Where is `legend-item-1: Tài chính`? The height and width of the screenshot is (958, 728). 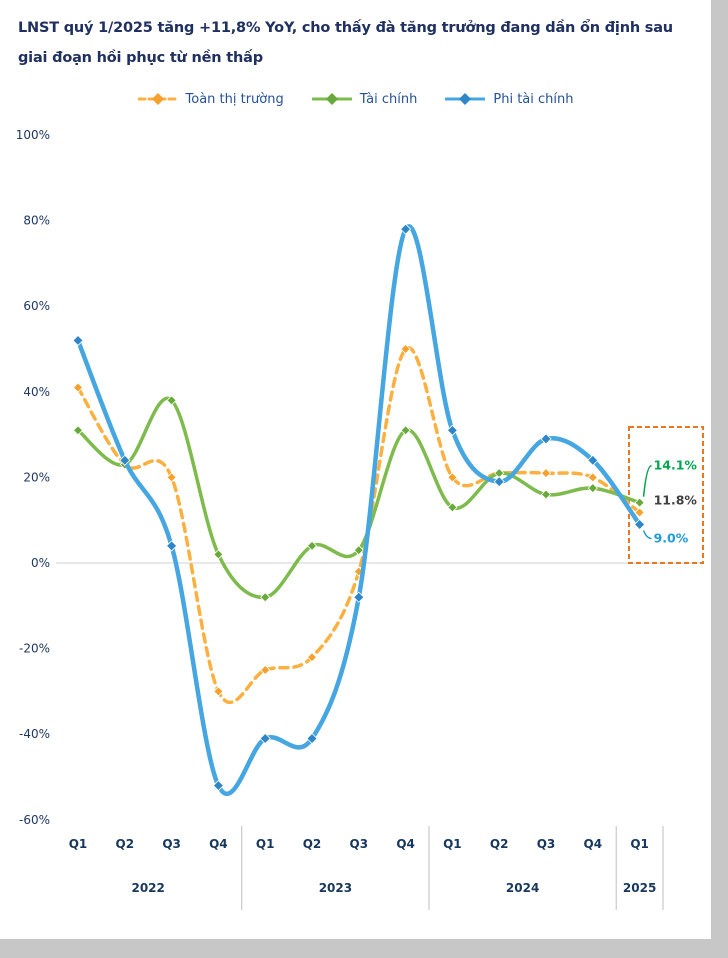 legend-item-1: Tài chính is located at coordinates (364, 99).